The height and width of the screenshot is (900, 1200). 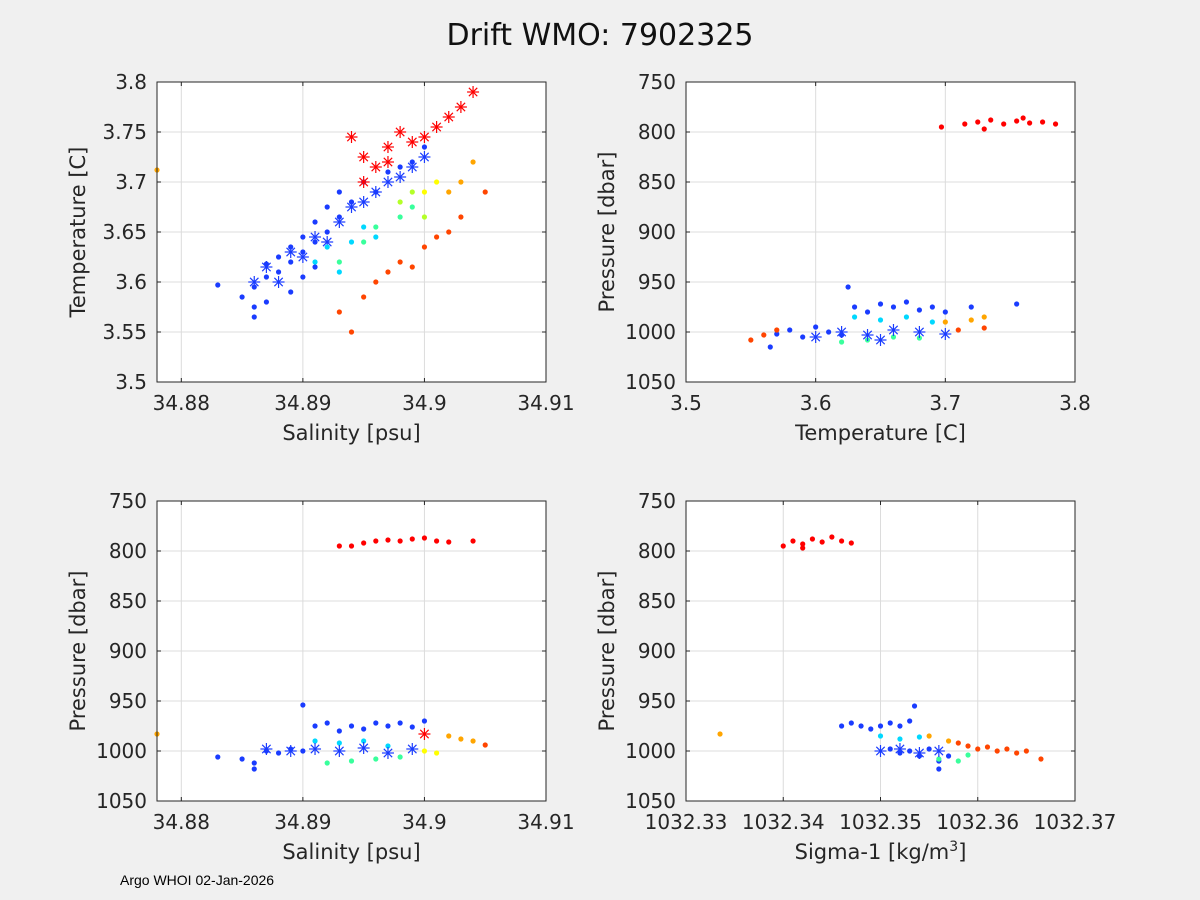 What do you see at coordinates (880, 822) in the screenshot?
I see `x-tick-label: 1032.35` at bounding box center [880, 822].